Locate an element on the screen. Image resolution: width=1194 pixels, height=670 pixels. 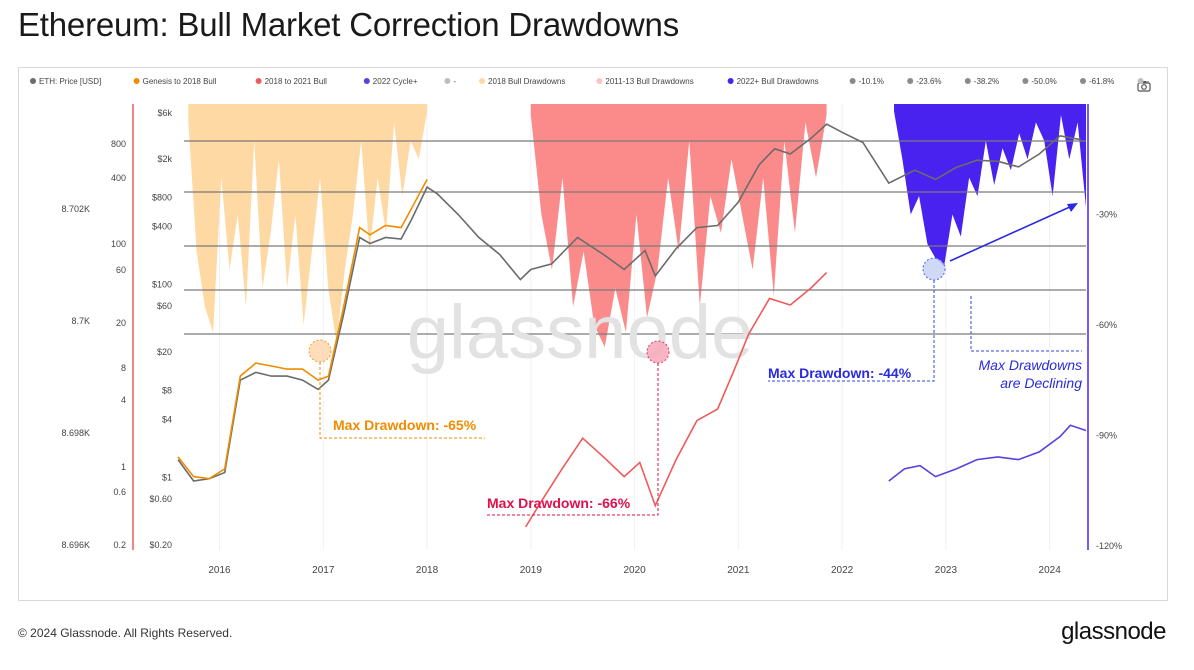
x-tick-label: 2024 is located at coordinates (1050, 570).